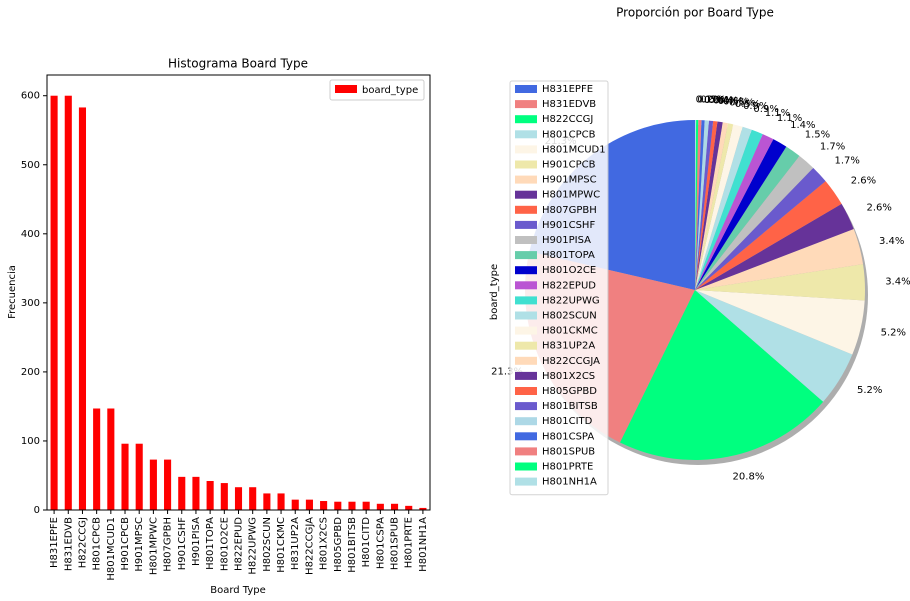  Describe the element at coordinates (708, 100) in the screenshot. I see `pie-label: 0.1%` at that location.